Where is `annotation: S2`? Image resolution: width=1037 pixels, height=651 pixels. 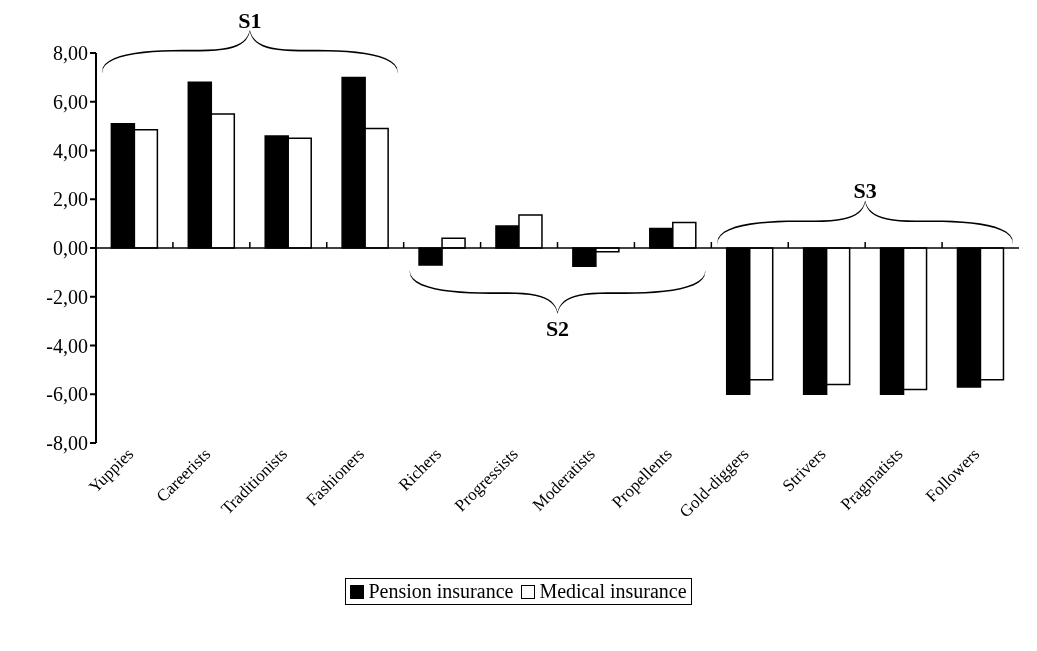 annotation: S2 is located at coordinates (557, 329).